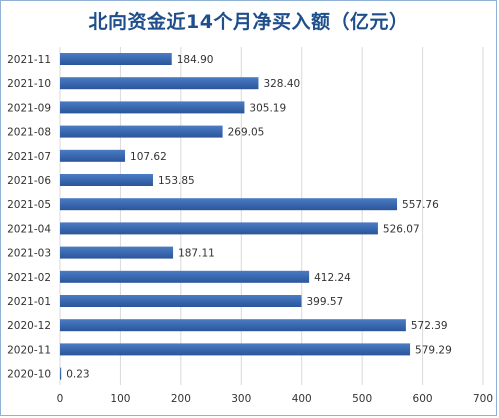 This screenshot has height=418, width=499. I want to click on x-tick-label: 400, so click(302, 399).